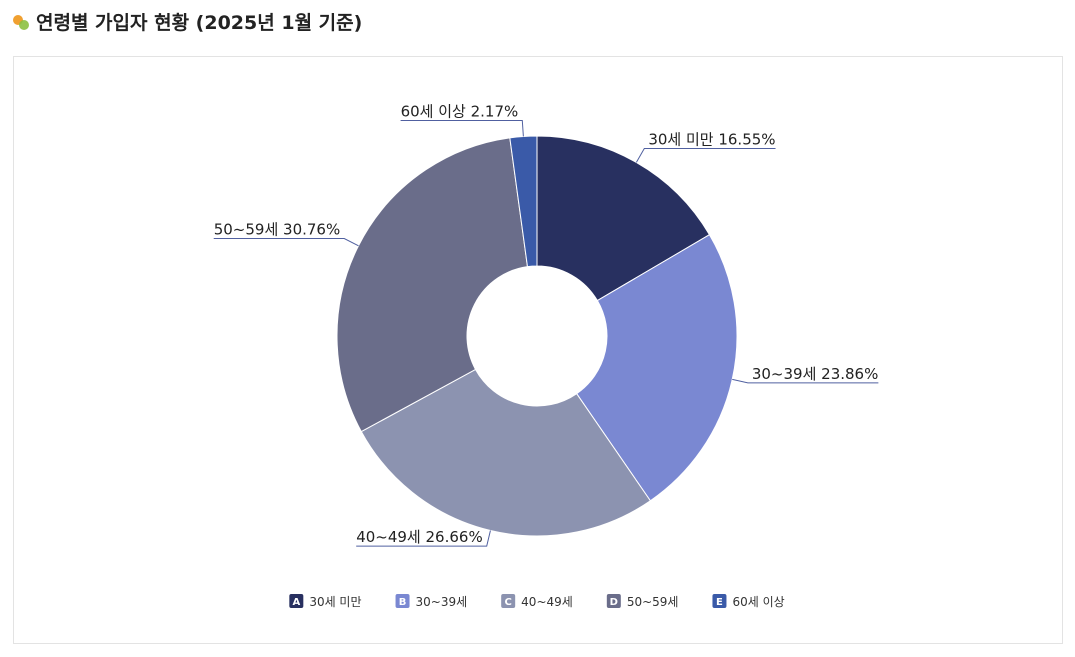 The width and height of the screenshot is (1075, 657). I want to click on legend-label: 30~39세, so click(442, 602).